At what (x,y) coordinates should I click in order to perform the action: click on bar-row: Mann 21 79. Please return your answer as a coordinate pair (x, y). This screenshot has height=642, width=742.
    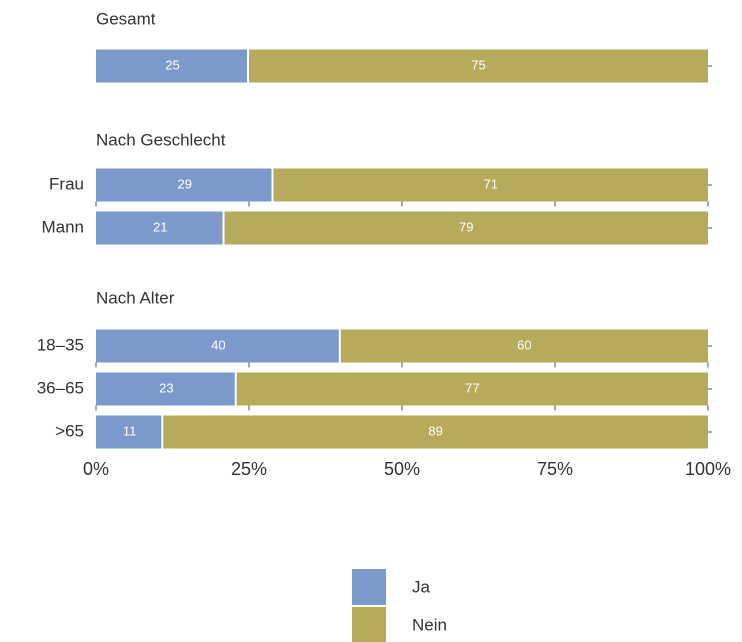
    Looking at the image, I should click on (376, 228).